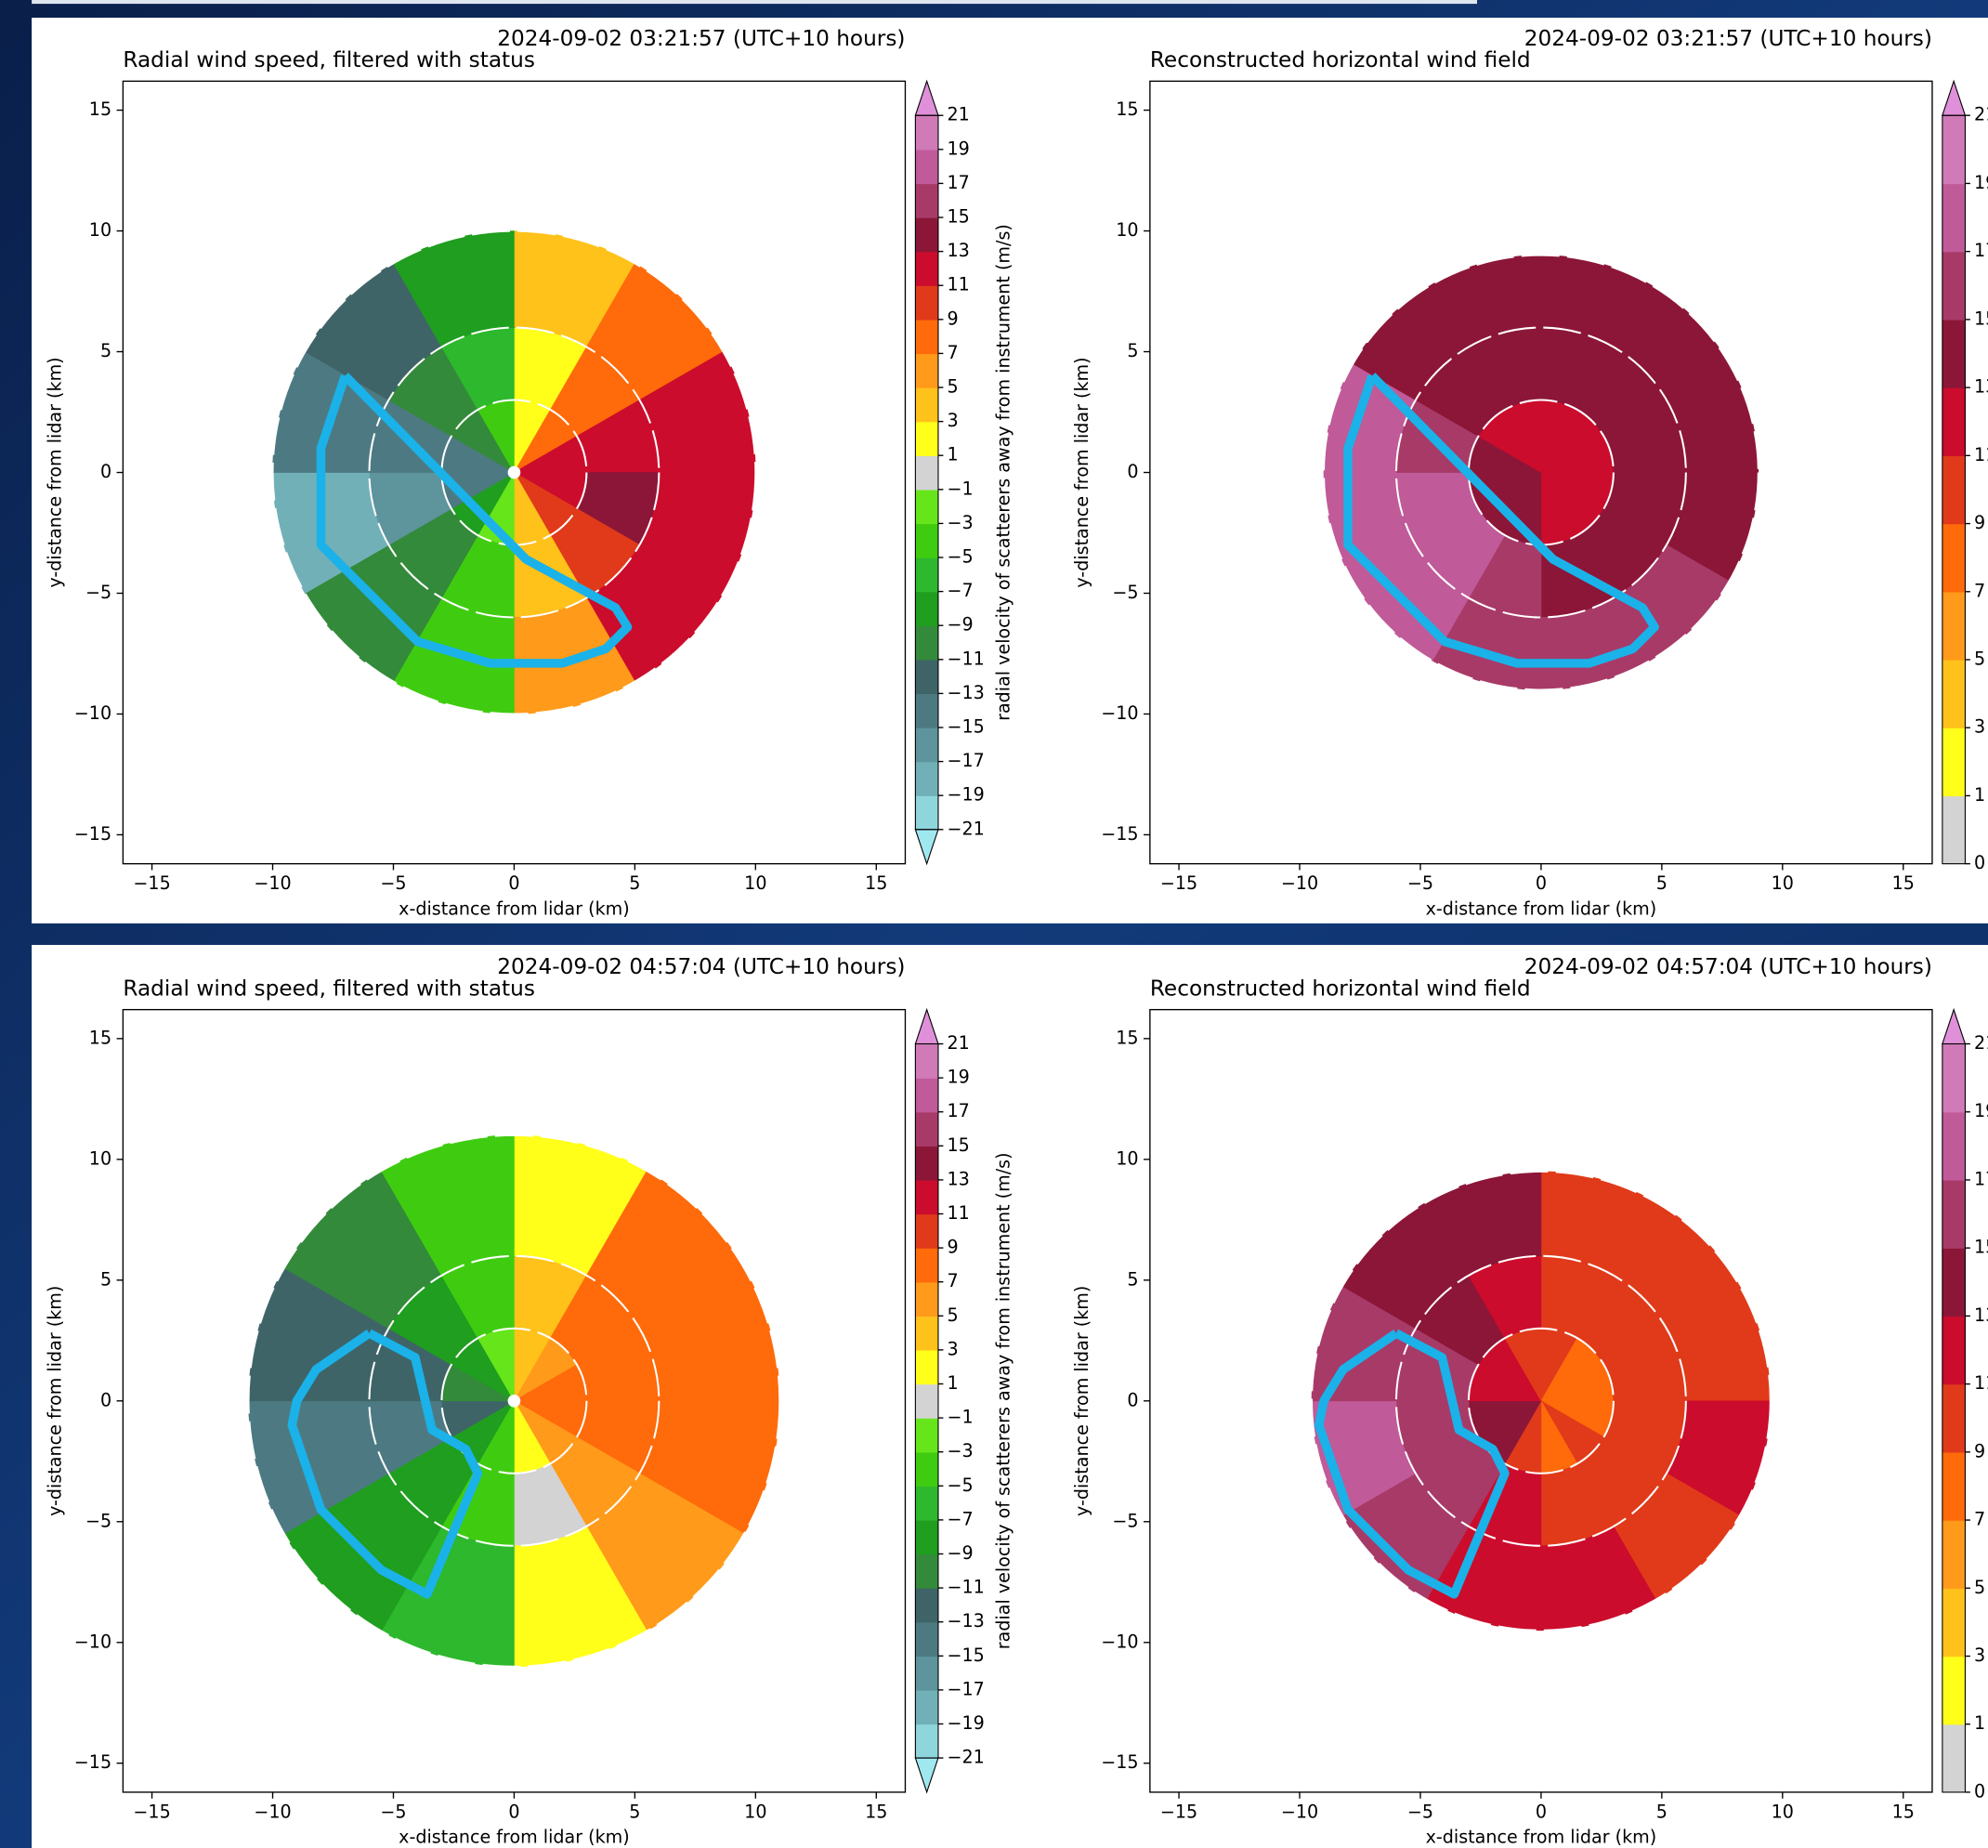 This screenshot has height=1848, width=1988. What do you see at coordinates (92, 1762) in the screenshot?
I see `y-tick-label: −15` at bounding box center [92, 1762].